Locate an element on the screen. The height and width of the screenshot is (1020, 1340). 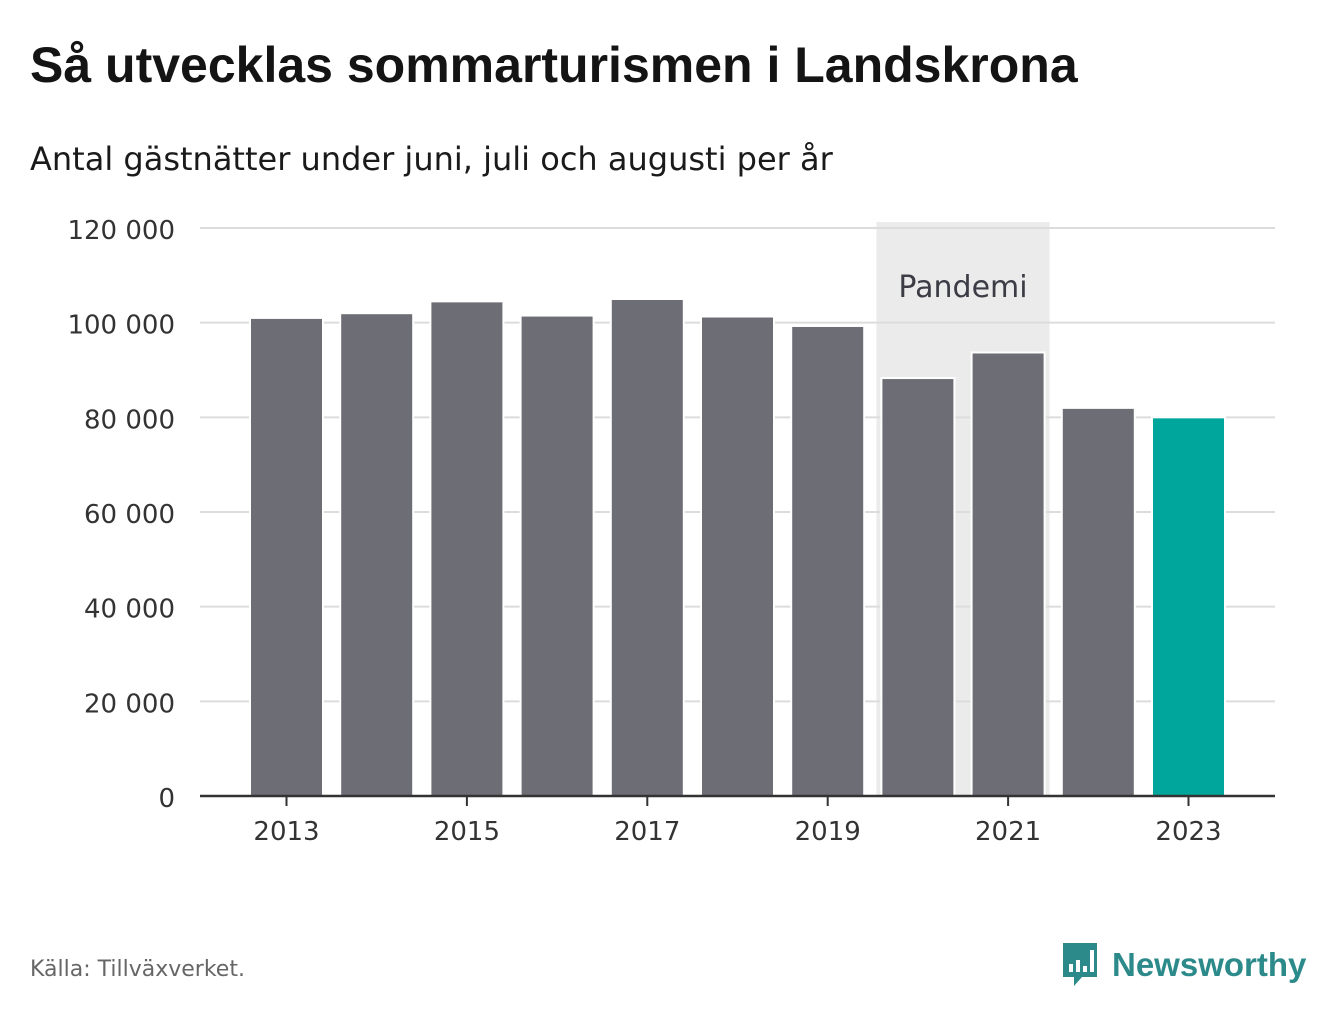
x-tick-label: 2017 is located at coordinates (647, 832).